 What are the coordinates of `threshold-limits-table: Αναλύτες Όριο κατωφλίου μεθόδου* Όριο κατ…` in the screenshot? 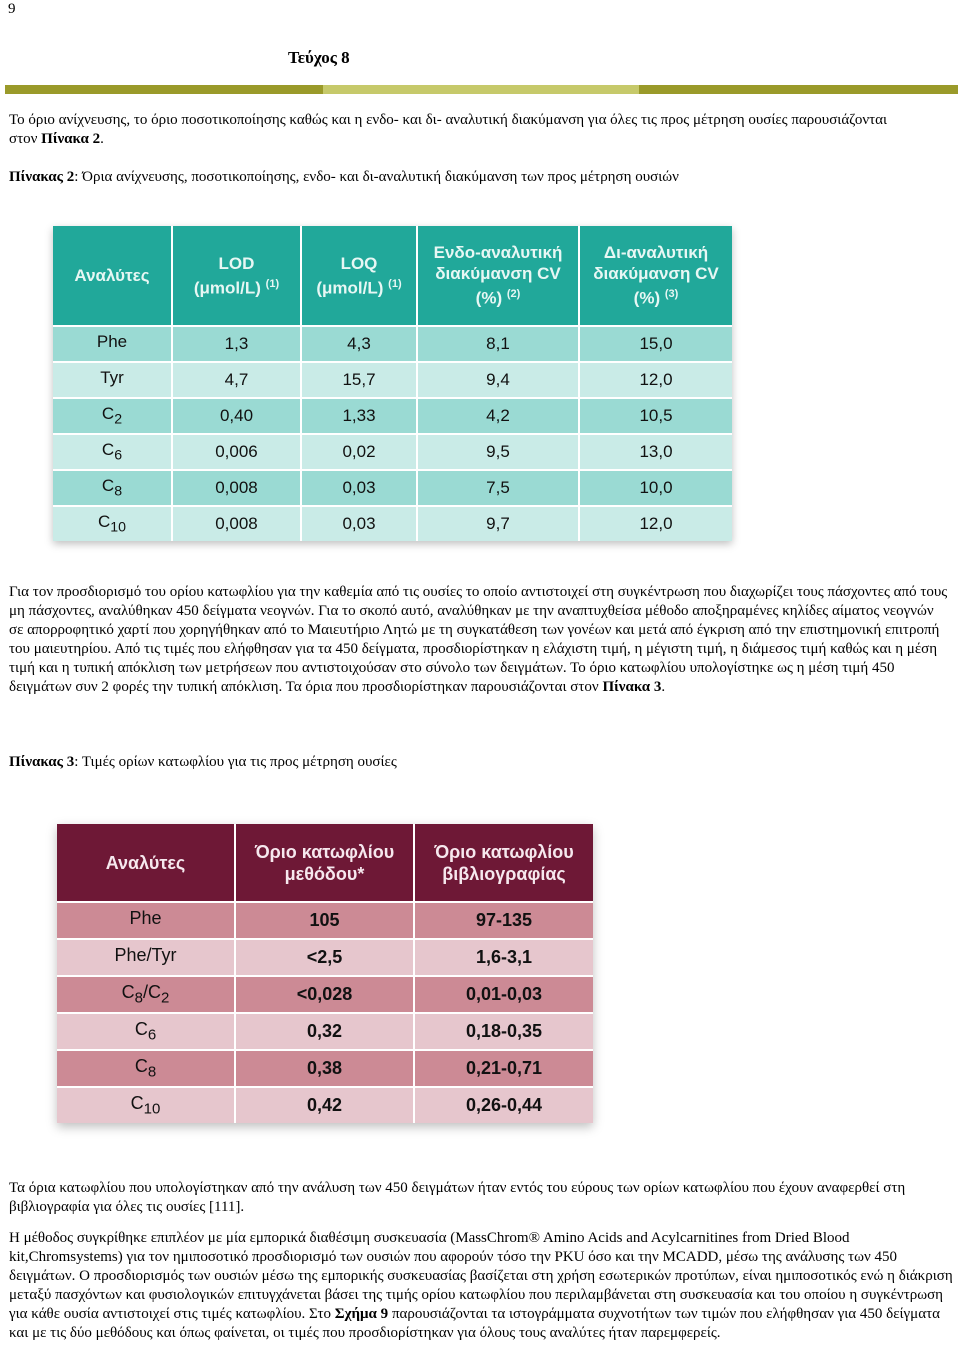 It's located at (325, 973).